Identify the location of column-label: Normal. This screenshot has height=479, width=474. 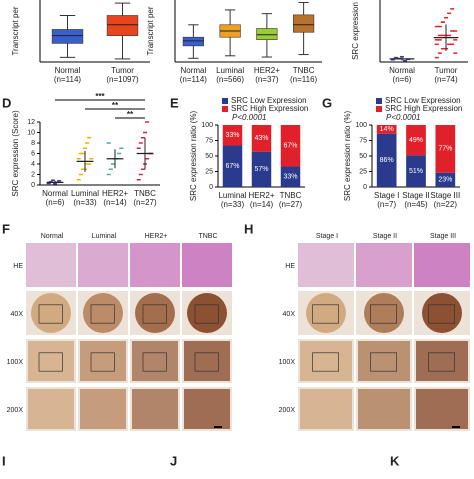
(52, 236).